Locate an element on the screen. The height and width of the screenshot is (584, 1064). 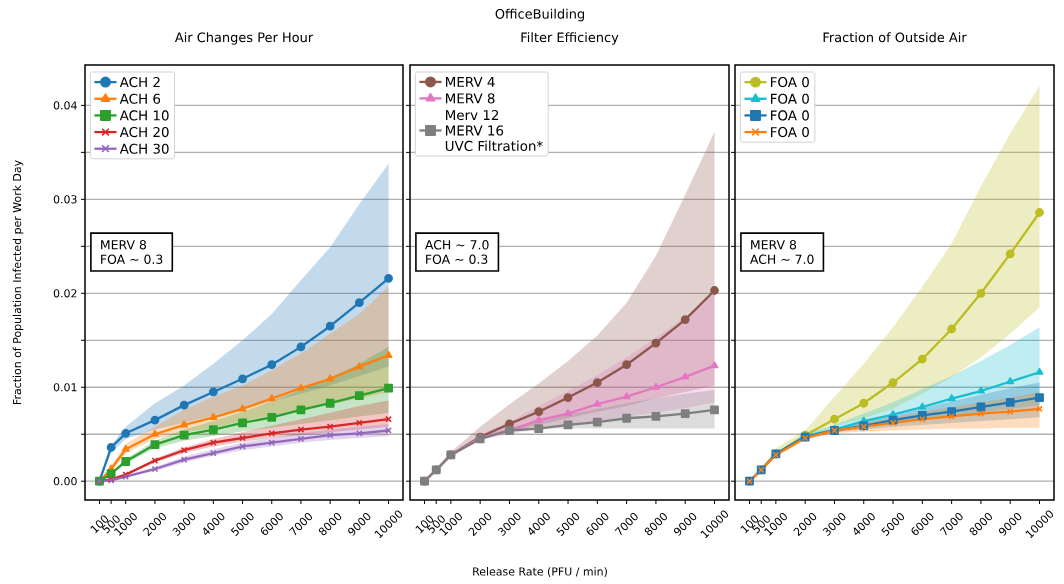
chart-title: Fraction of Outside Air is located at coordinates (895, 37).